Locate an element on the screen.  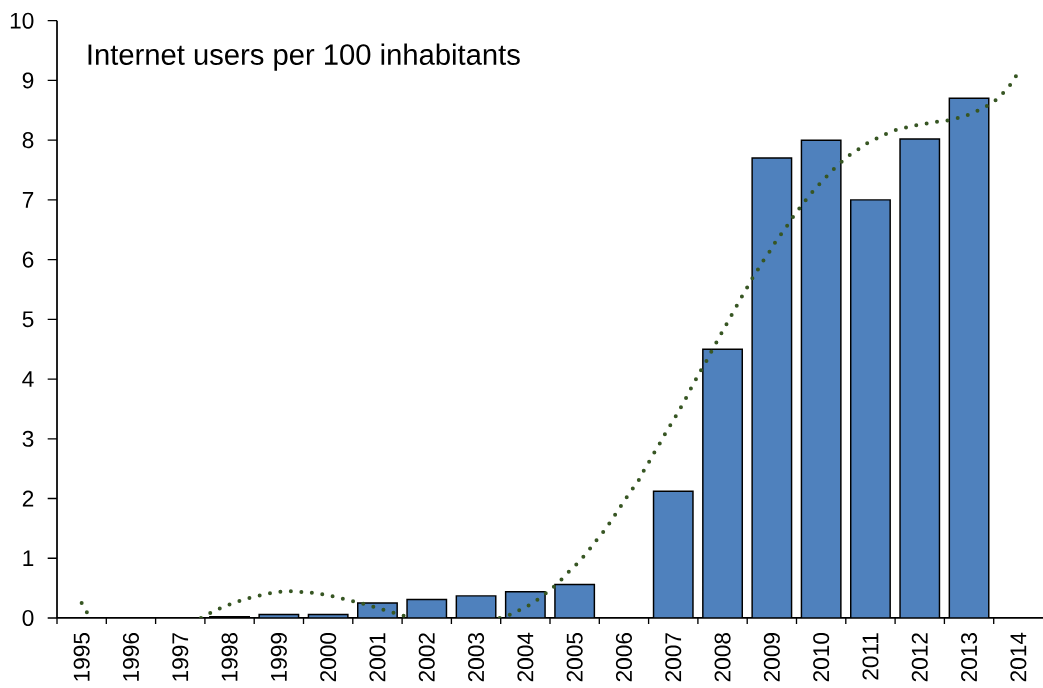
x-tick-label: 1998 is located at coordinates (229, 657).